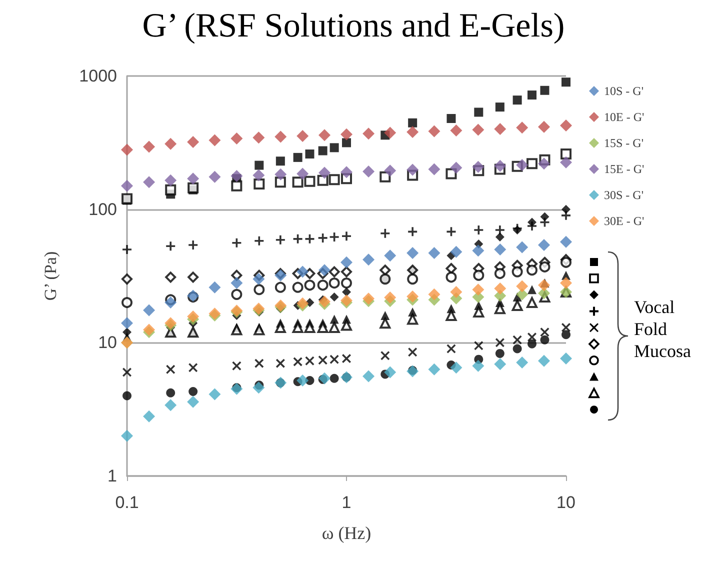 Image resolution: width=707 pixels, height=576 pixels. What do you see at coordinates (624, 117) in the screenshot?
I see `legend-label: 10E - G'` at bounding box center [624, 117].